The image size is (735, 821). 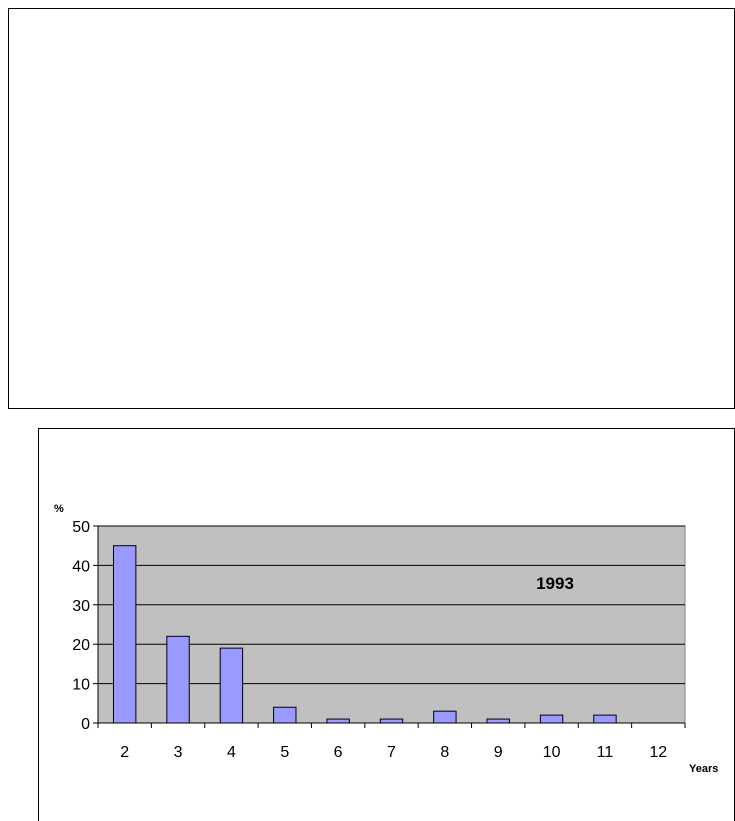 What do you see at coordinates (81, 645) in the screenshot?
I see `y-tick-label: 20` at bounding box center [81, 645].